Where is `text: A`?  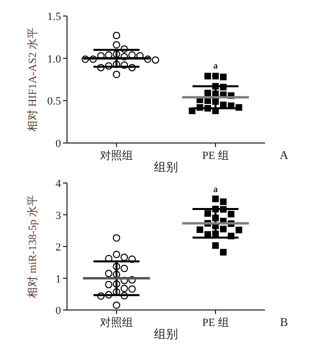
text: A is located at coordinates (284, 155).